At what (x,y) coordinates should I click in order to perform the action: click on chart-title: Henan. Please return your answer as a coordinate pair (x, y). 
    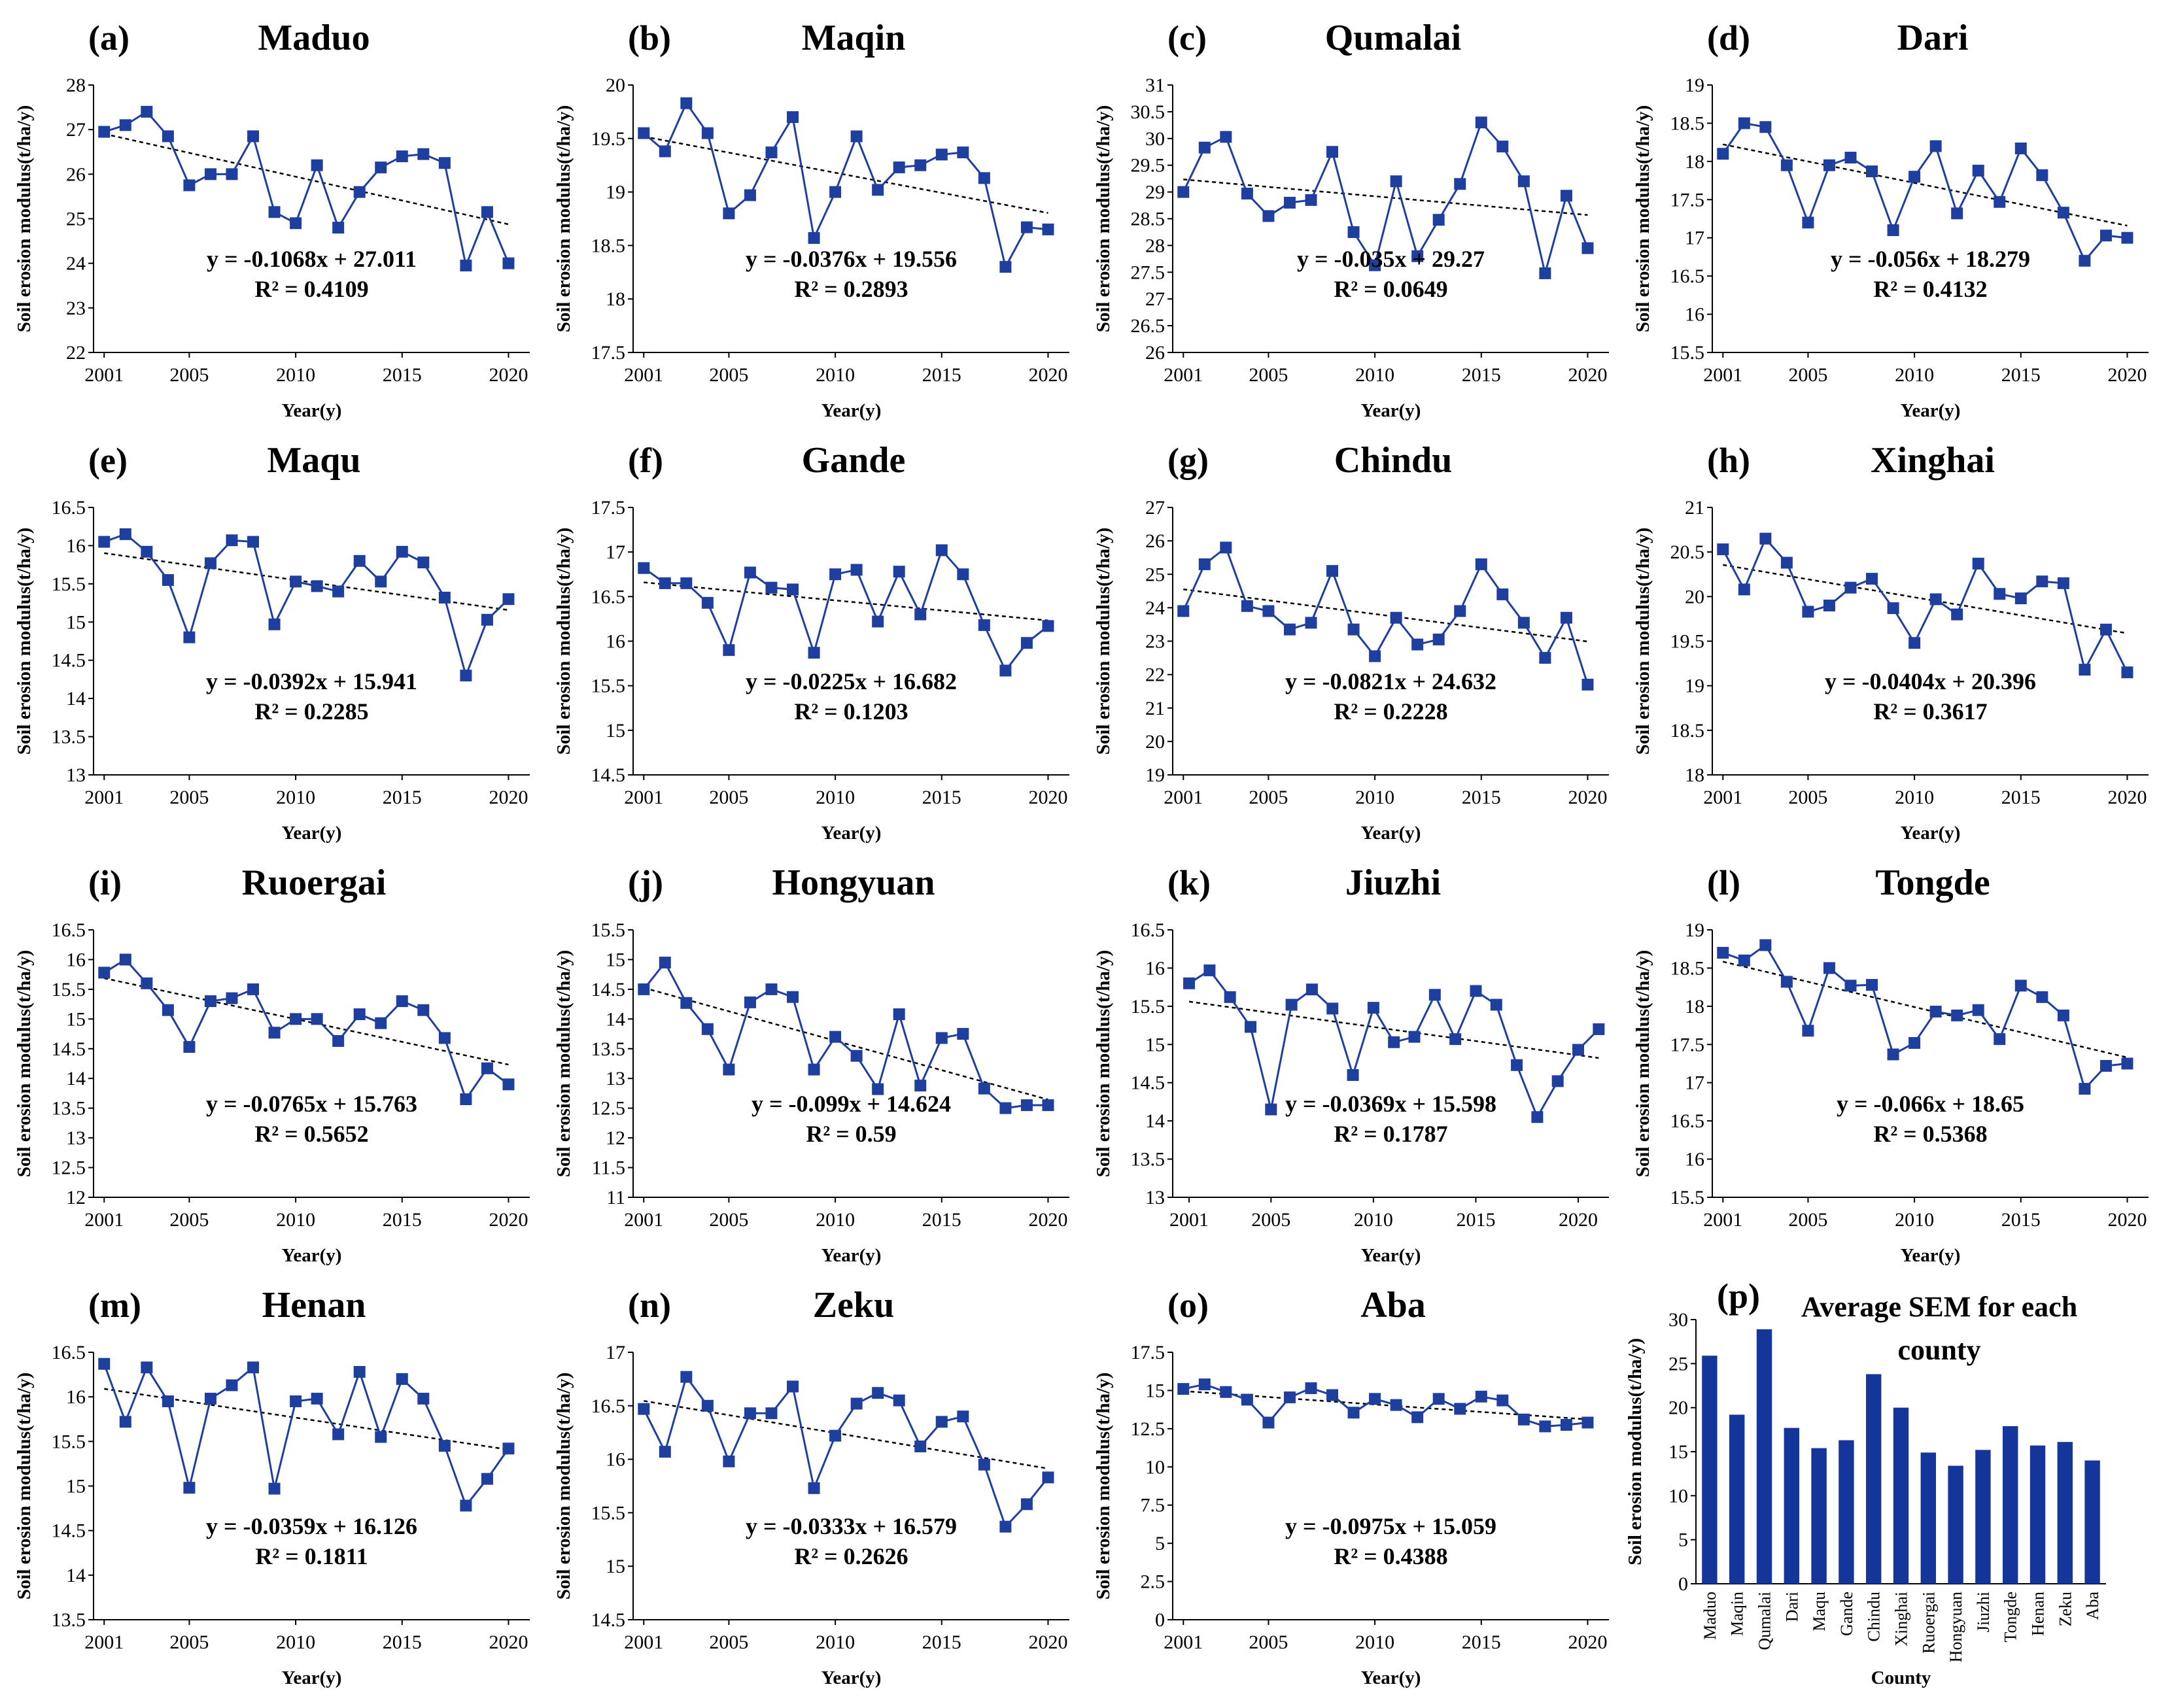
    Looking at the image, I should click on (314, 1305).